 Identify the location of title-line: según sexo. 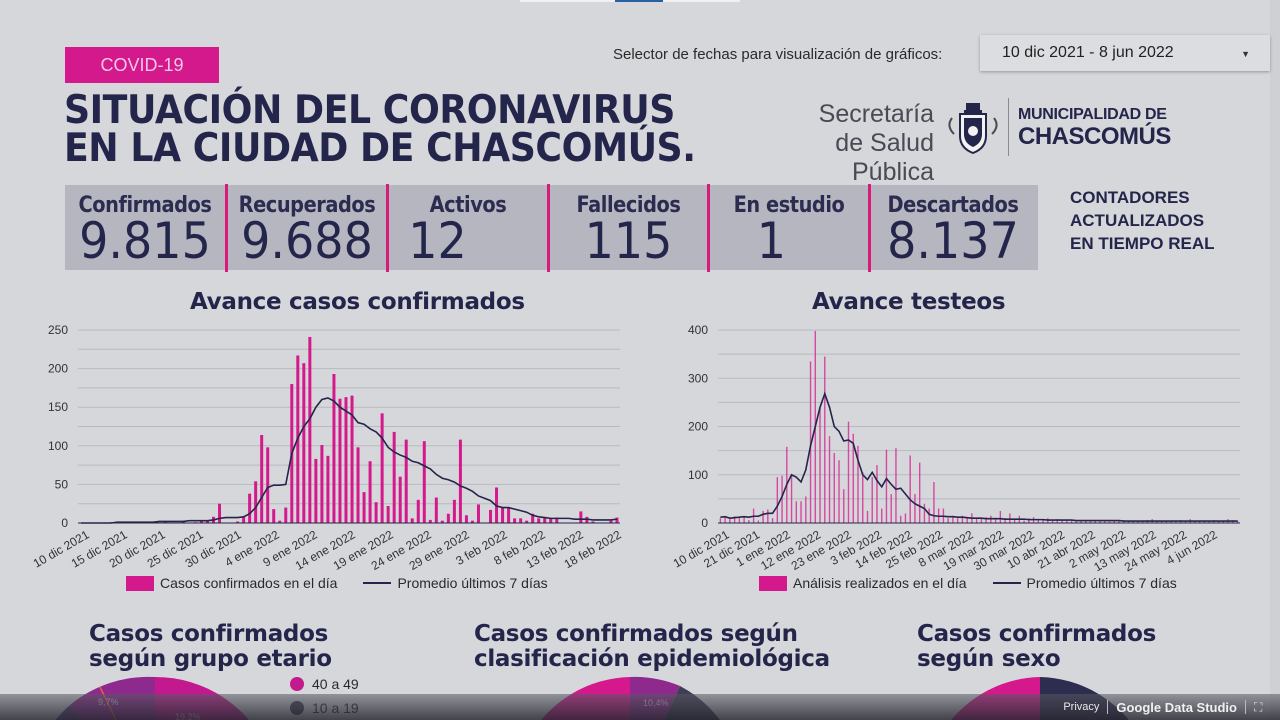
(989, 659).